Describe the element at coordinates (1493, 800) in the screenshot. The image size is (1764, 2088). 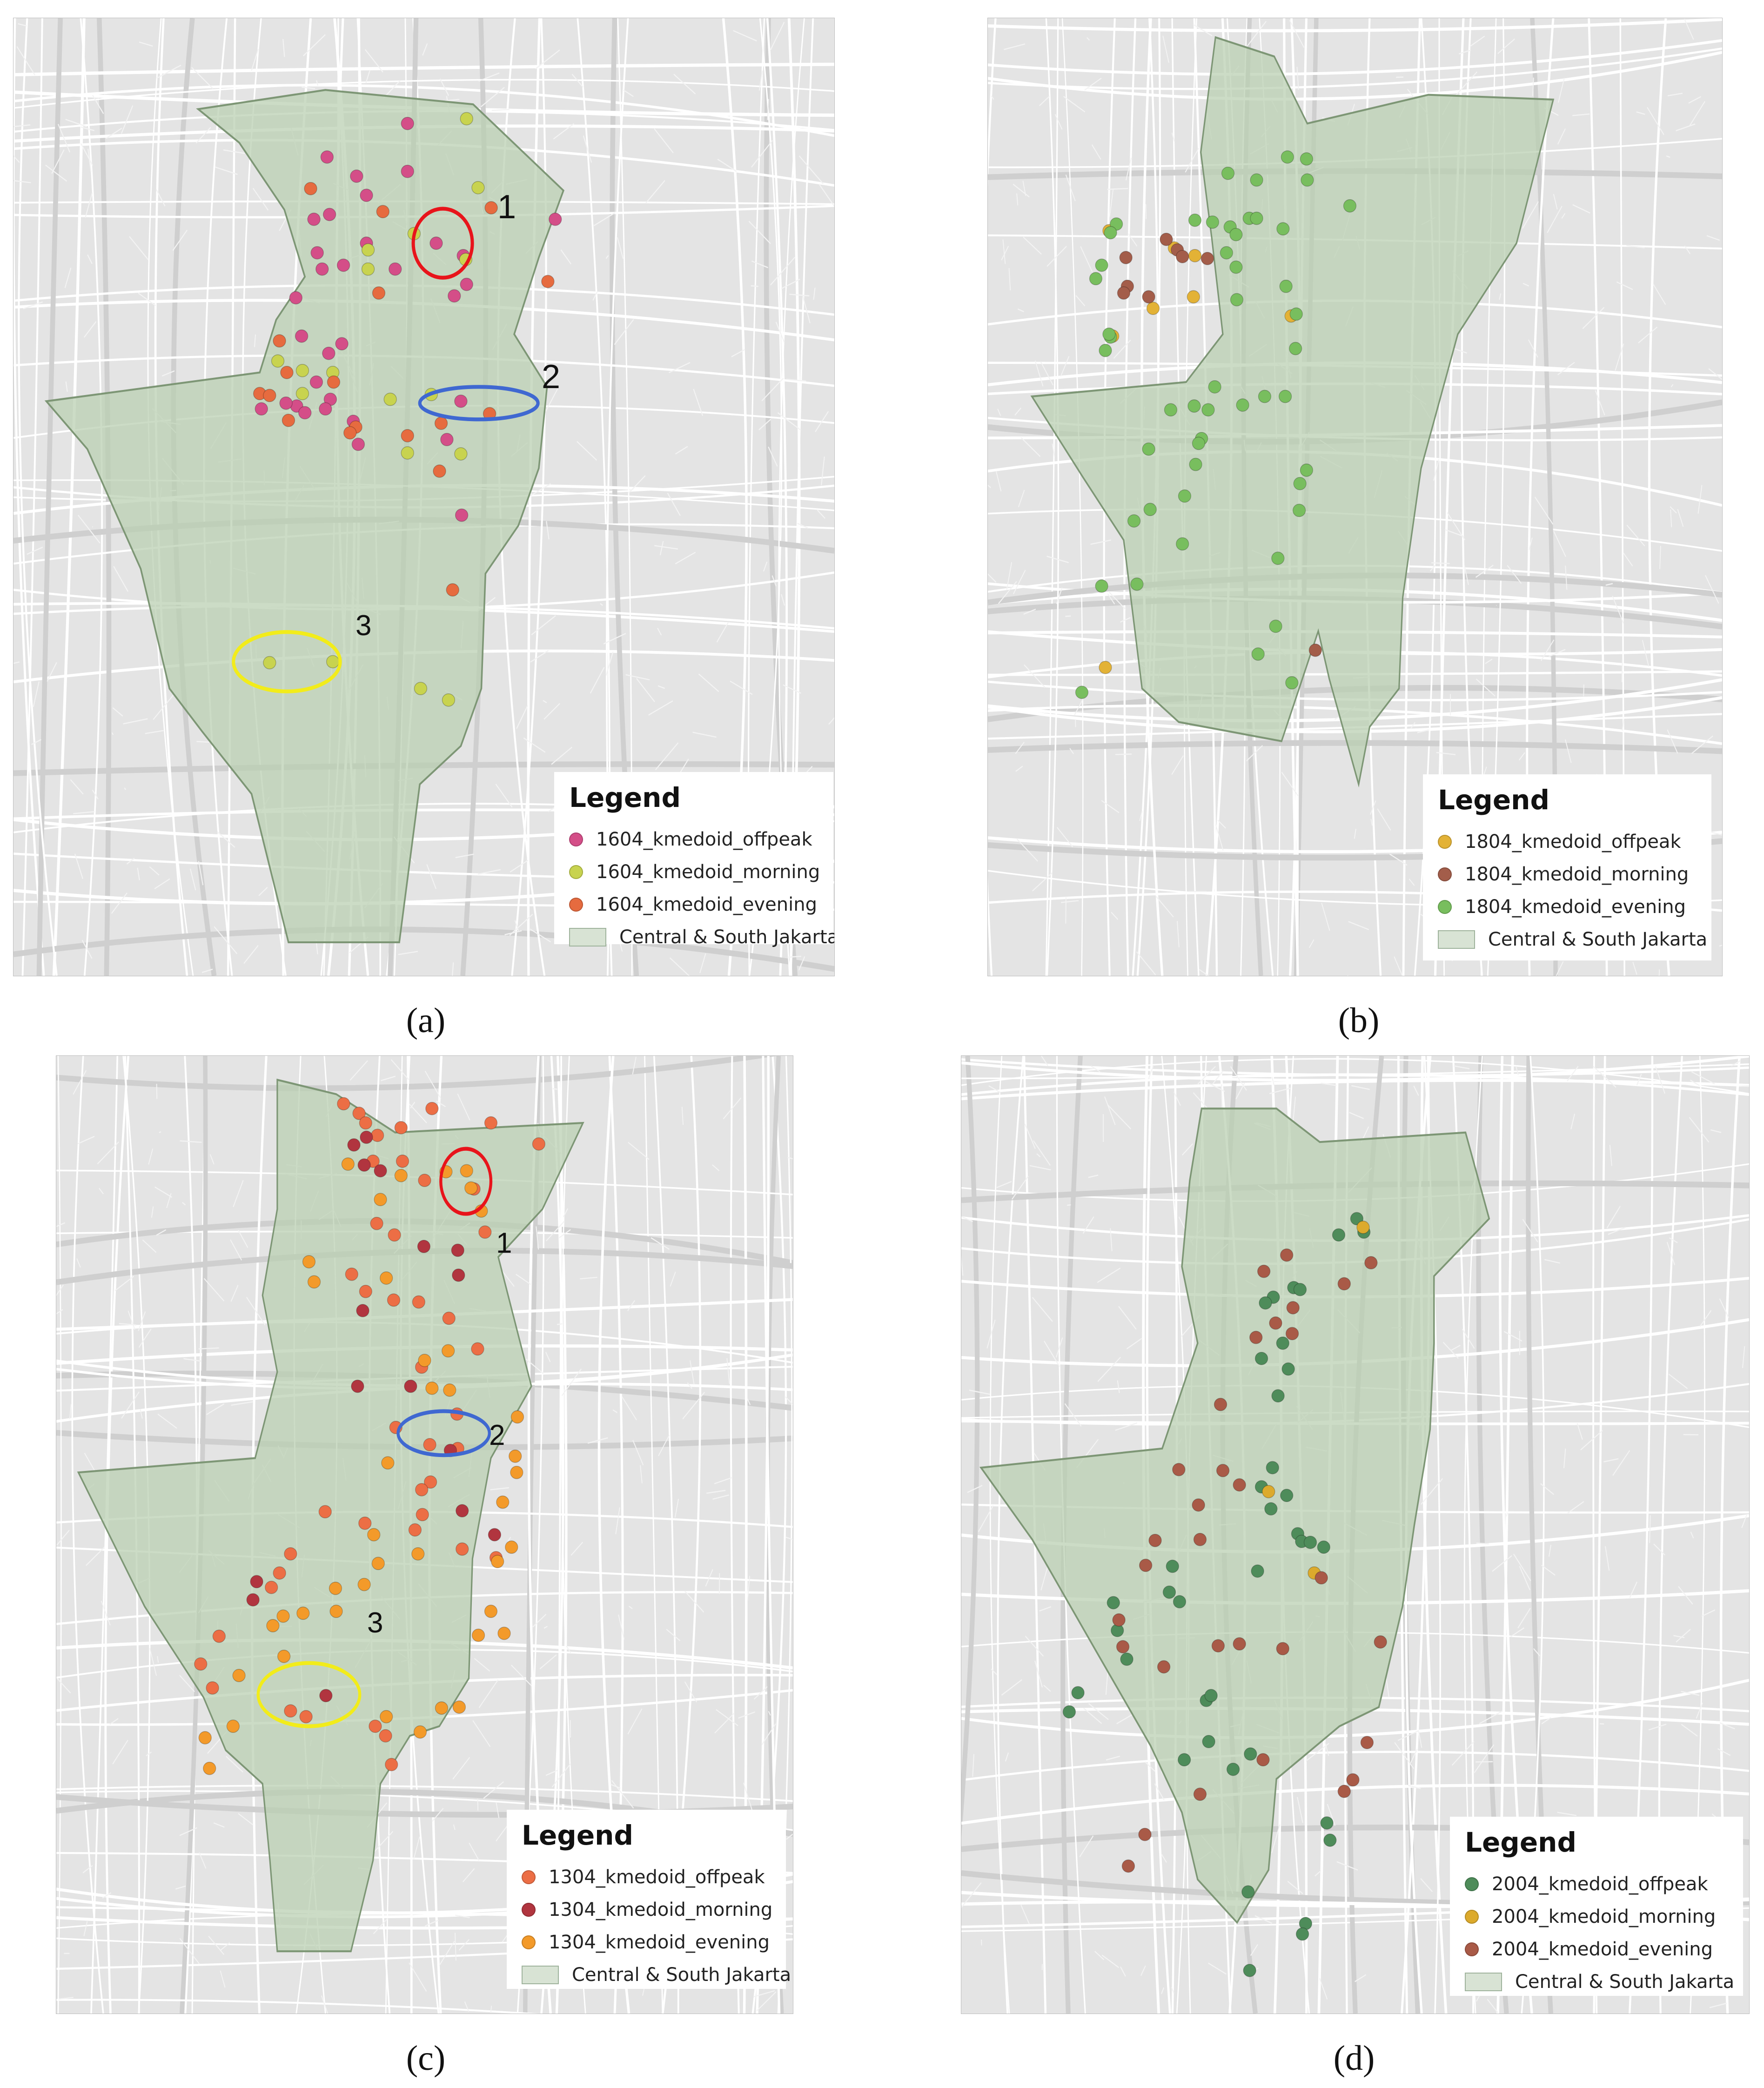
I see `legend-title: Legend` at that location.